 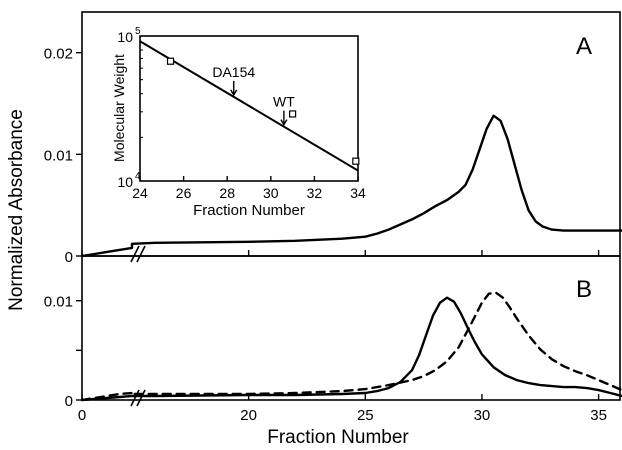 What do you see at coordinates (58, 54) in the screenshot?
I see `panel-a-y-tick-label: 0.02` at bounding box center [58, 54].